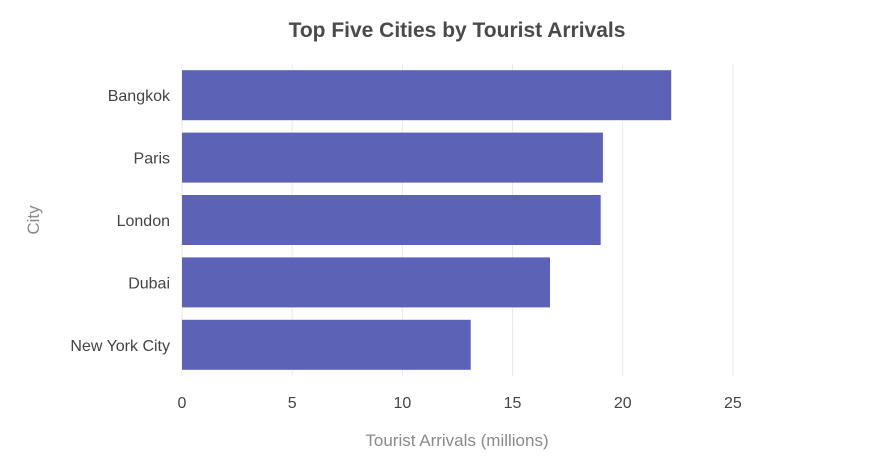  Describe the element at coordinates (120, 346) in the screenshot. I see `y-tick-label: New York City` at that location.